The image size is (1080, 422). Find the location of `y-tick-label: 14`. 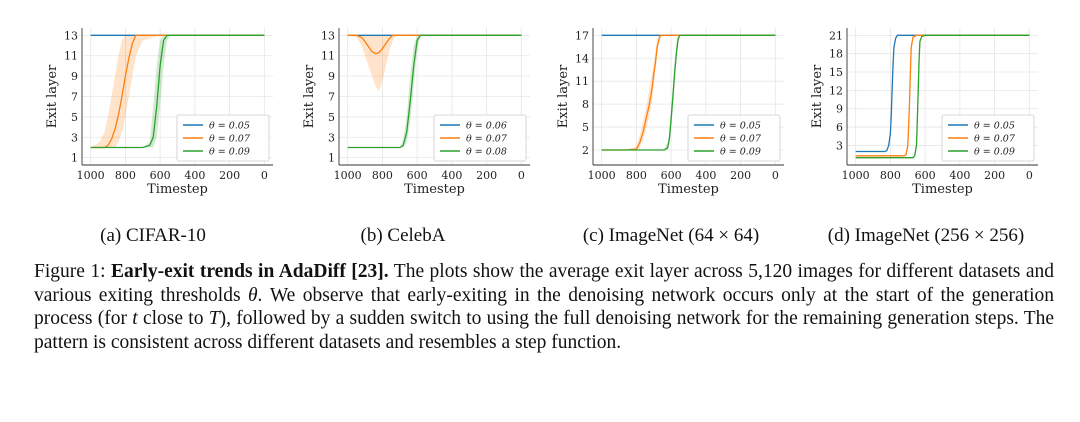

y-tick-label: 14 is located at coordinates (582, 58).